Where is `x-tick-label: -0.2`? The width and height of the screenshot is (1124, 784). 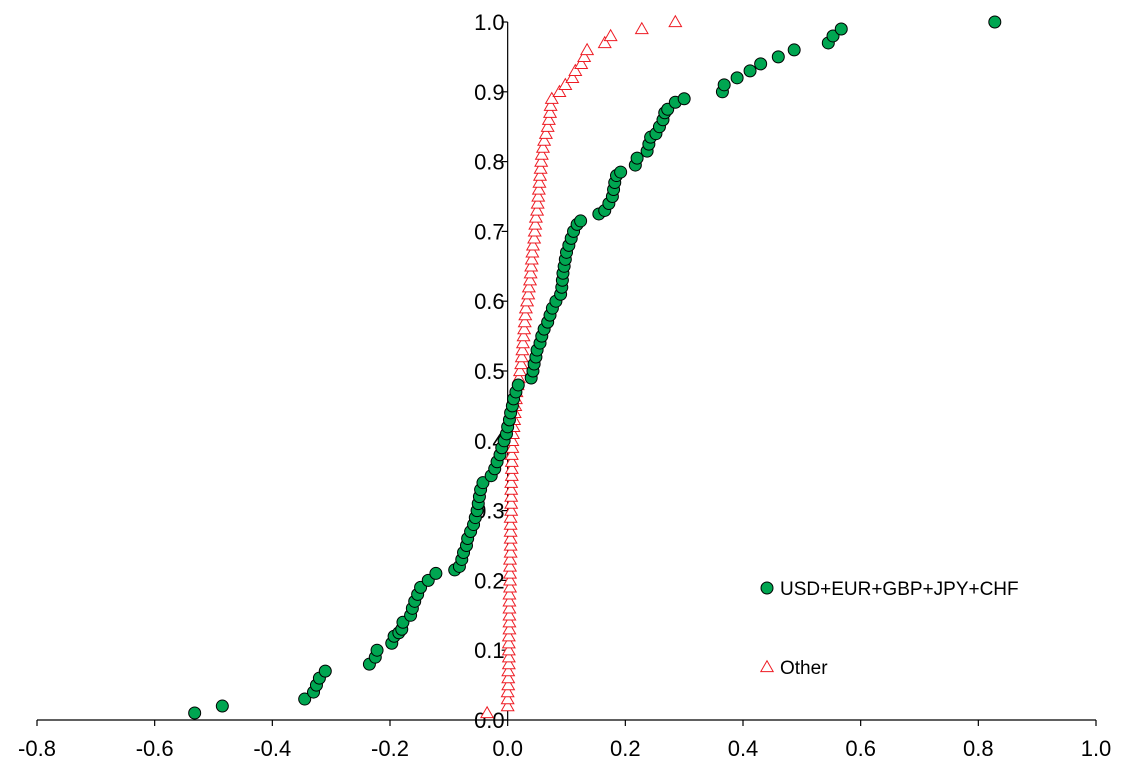 x-tick-label: -0.2 is located at coordinates (390, 748).